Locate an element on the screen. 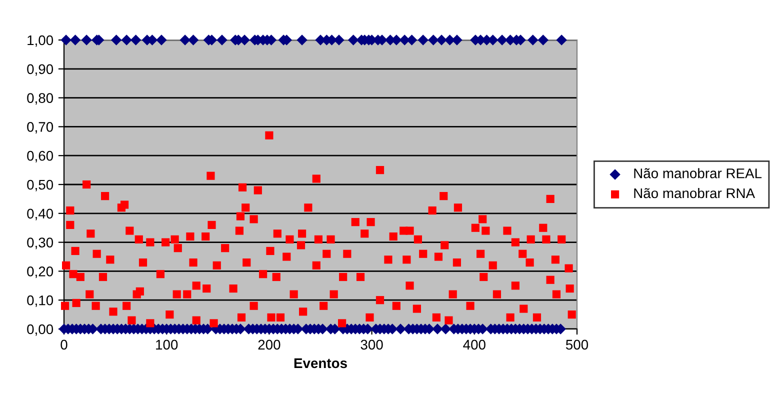 This screenshot has width=772, height=406. legend-label: Não manobrar RNA is located at coordinates (695, 193).